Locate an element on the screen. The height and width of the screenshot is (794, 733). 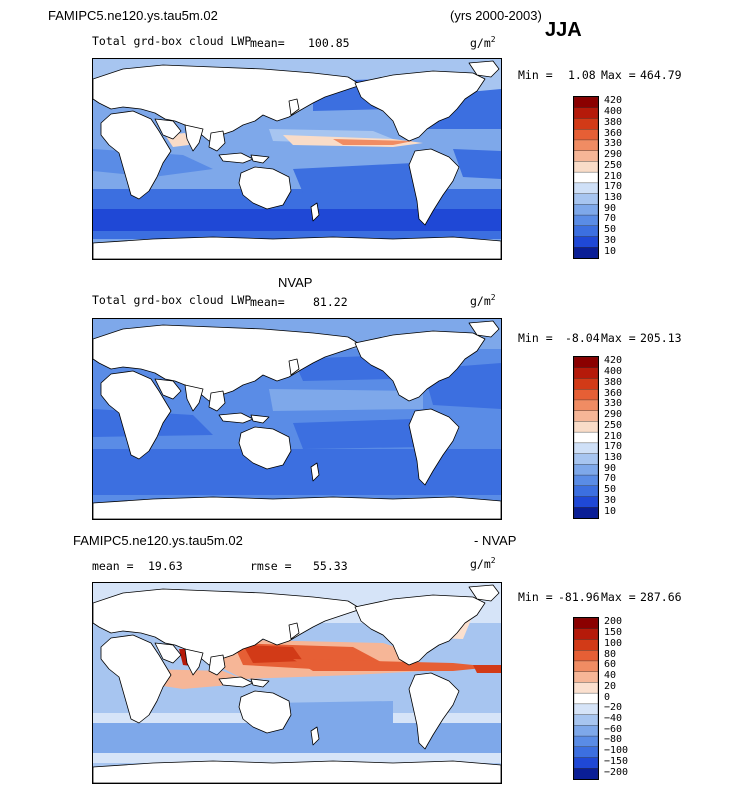
panel2-mean-value: 81.22 is located at coordinates (330, 302).